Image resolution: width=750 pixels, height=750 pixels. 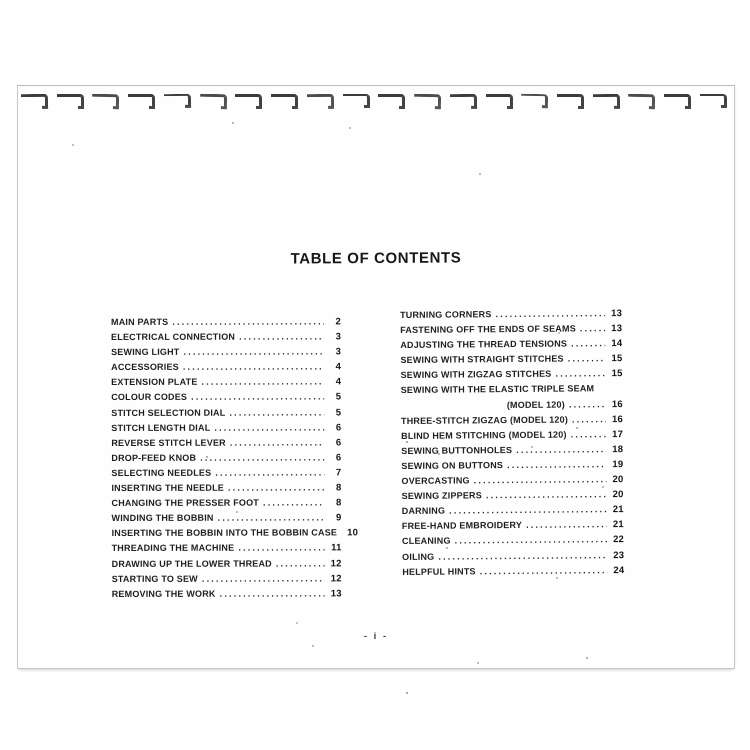 I want to click on toc-entry-label: SEWING BUTTONHOLES, so click(x=457, y=450).